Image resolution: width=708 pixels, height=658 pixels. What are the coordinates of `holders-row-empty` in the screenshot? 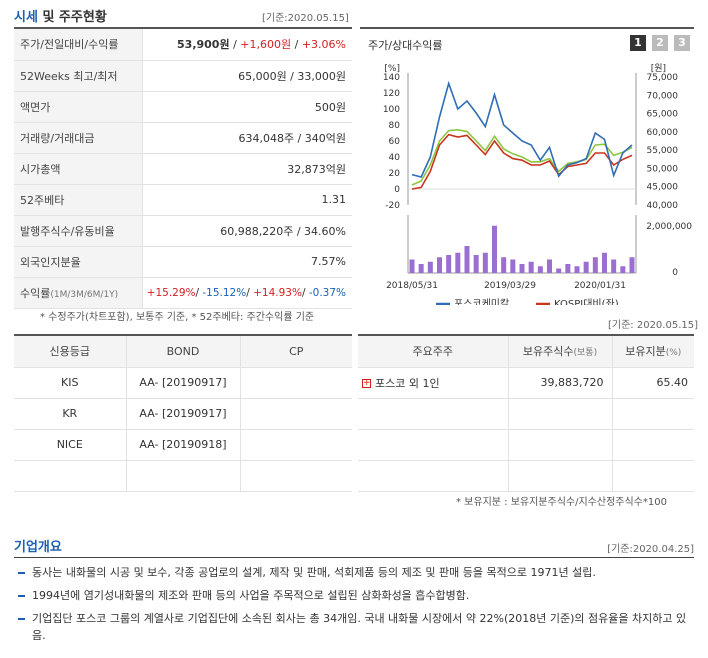 It's located at (526, 445).